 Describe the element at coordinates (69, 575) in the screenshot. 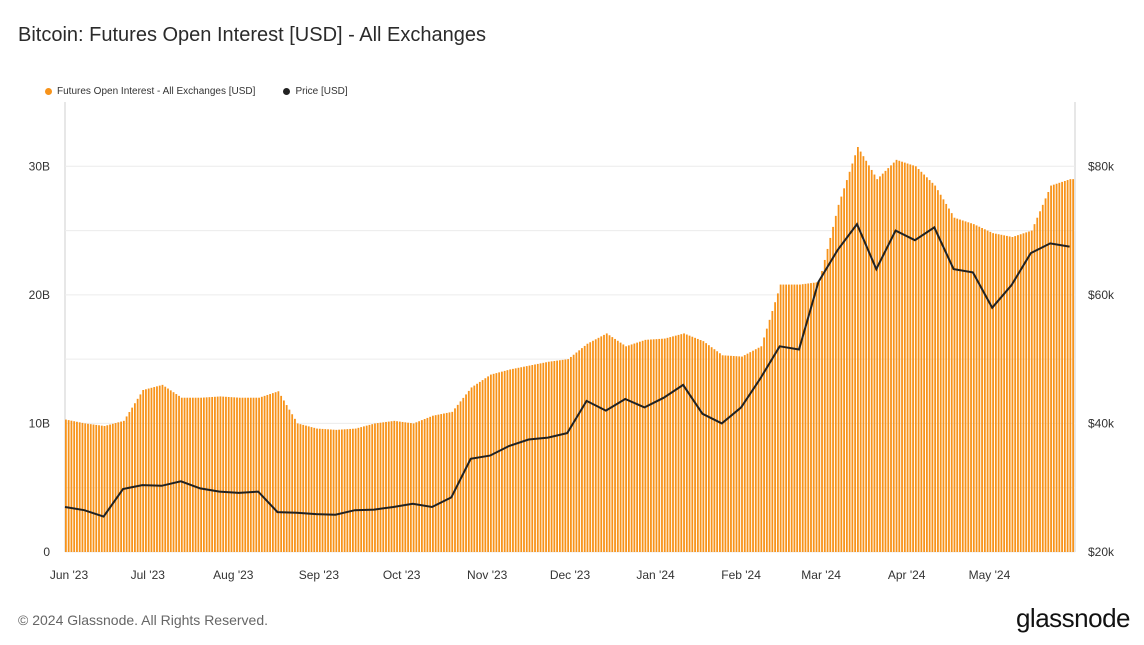

I see `x-tick-label: Jun '23` at that location.